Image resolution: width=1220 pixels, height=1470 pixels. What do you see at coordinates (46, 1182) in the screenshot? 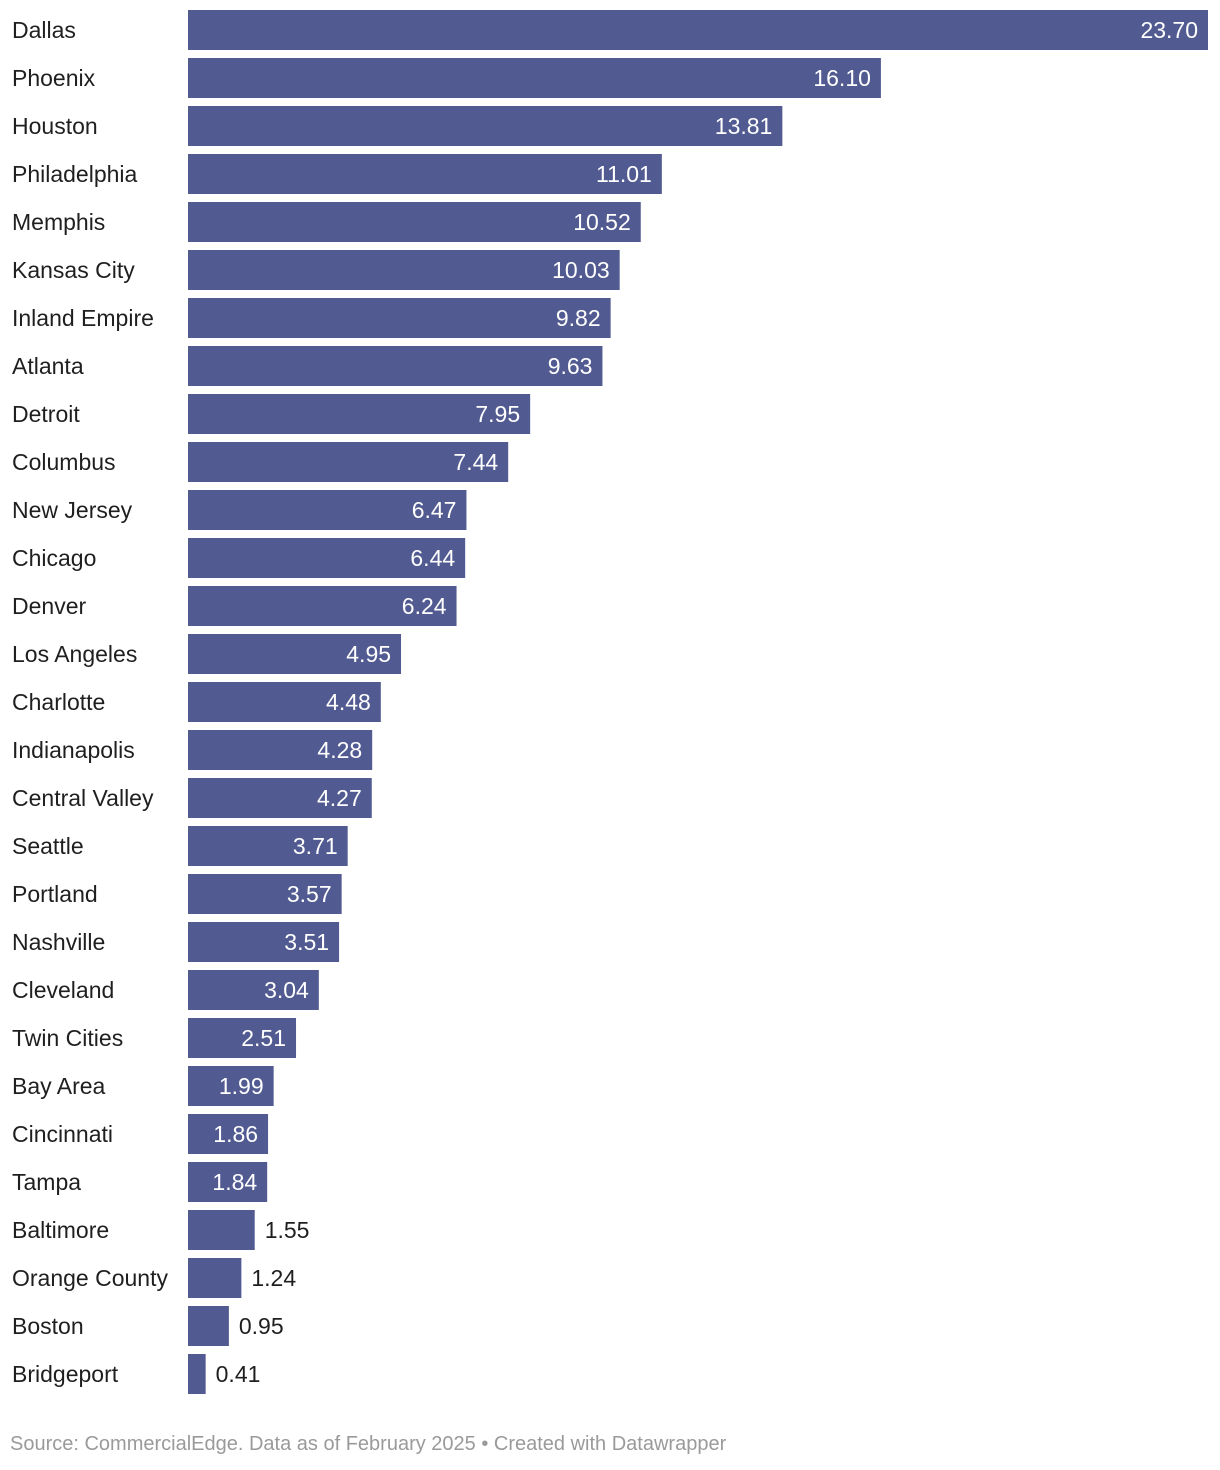
I see `category-label: Tampa` at bounding box center [46, 1182].